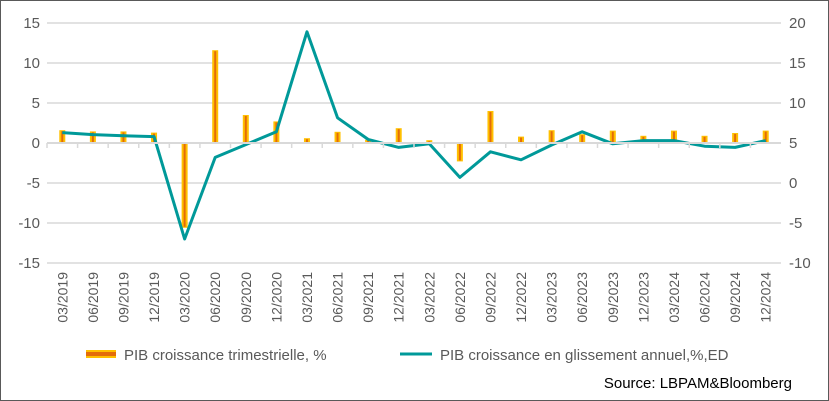  I want to click on x-tick-label: 12/2020, so click(276, 297).